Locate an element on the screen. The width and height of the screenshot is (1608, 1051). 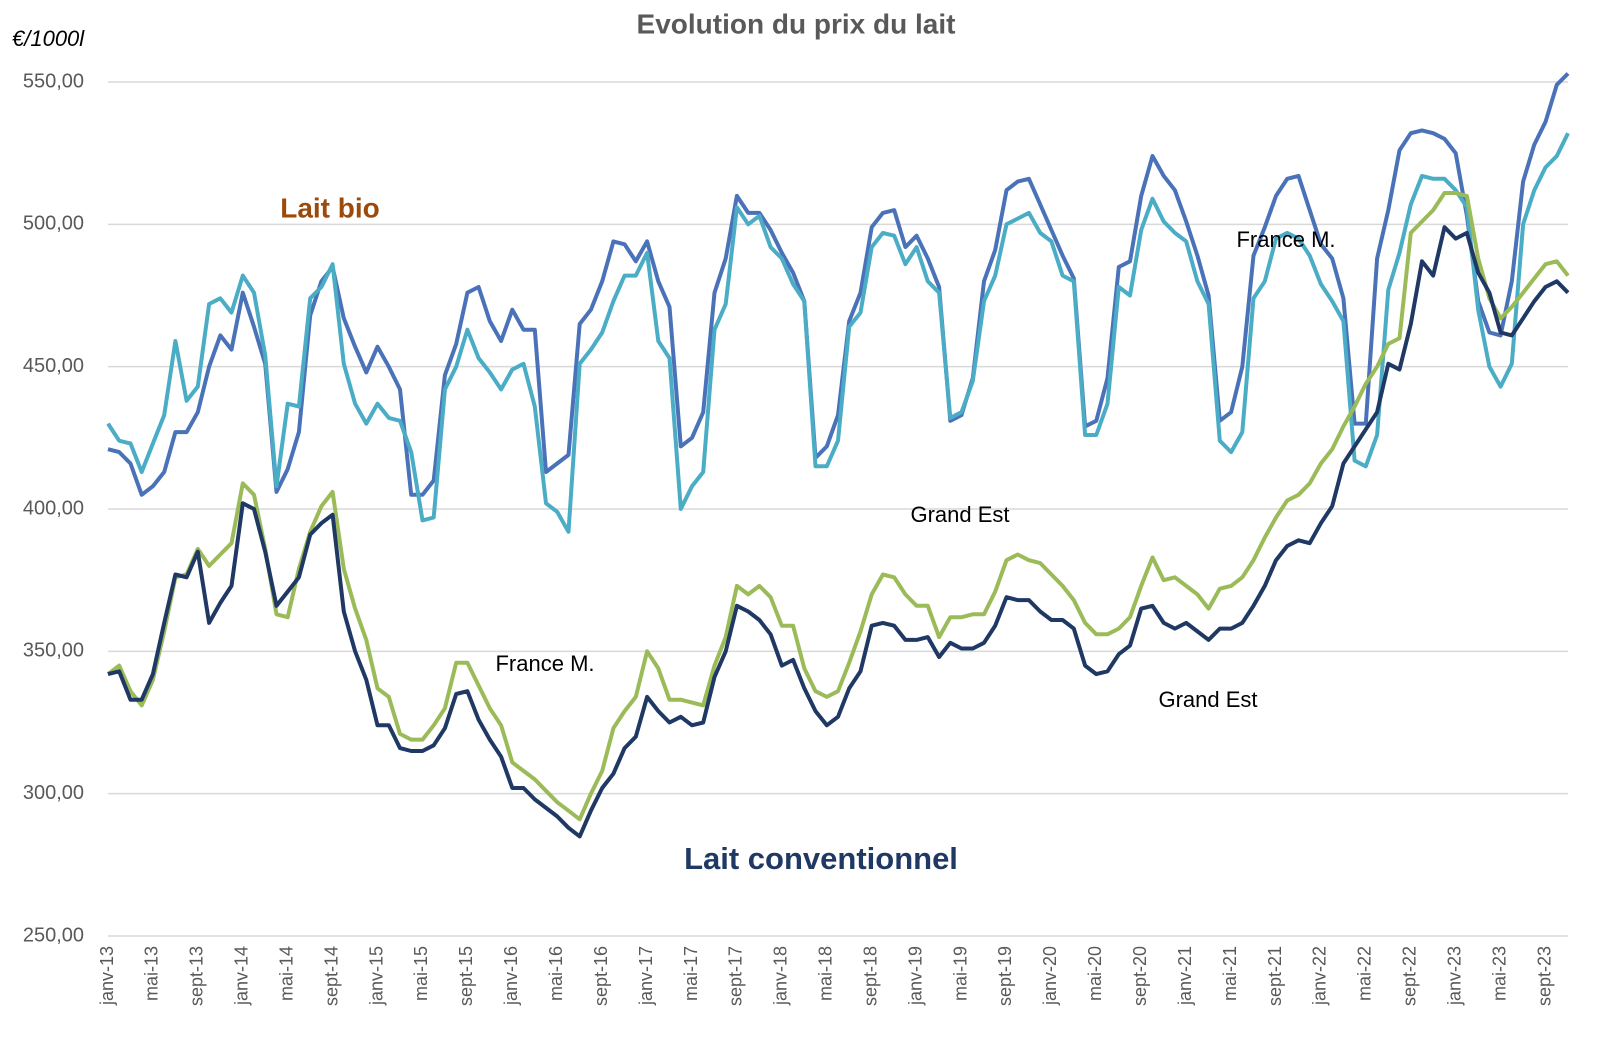
x-tick-label: mai-13 is located at coordinates (152, 973).